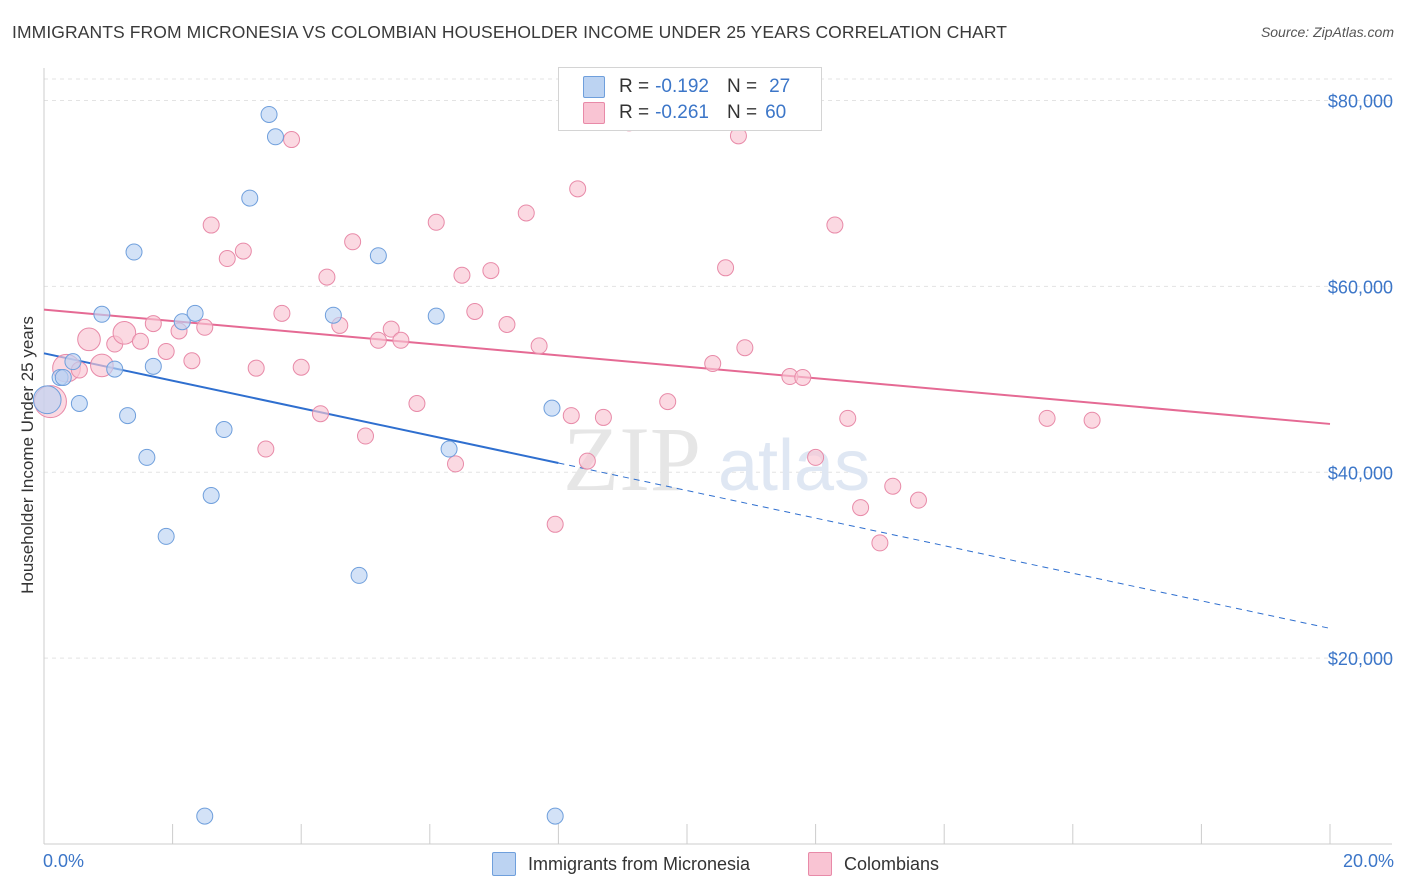 The width and height of the screenshot is (1406, 892). Describe the element at coordinates (1327, 32) in the screenshot. I see `source-credit: Source: ZipAtlas.com` at that location.